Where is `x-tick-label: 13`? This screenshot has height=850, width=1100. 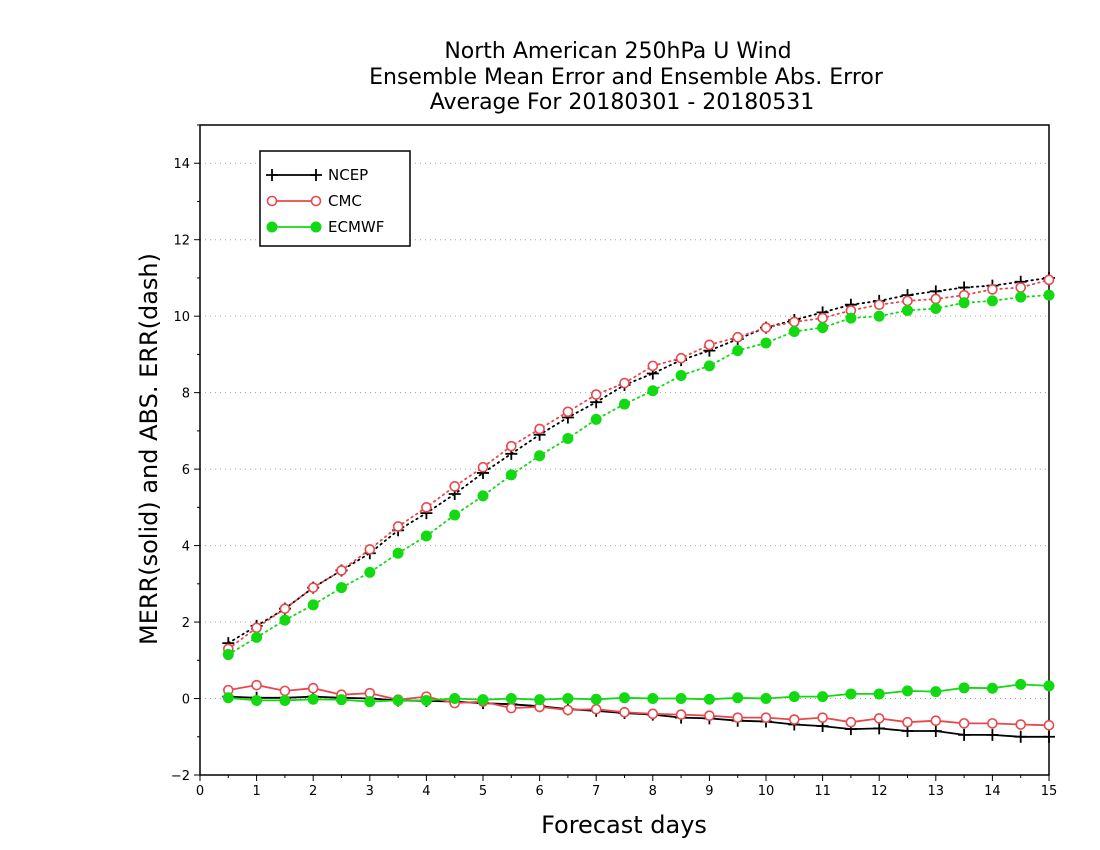 x-tick-label: 13 is located at coordinates (936, 791).